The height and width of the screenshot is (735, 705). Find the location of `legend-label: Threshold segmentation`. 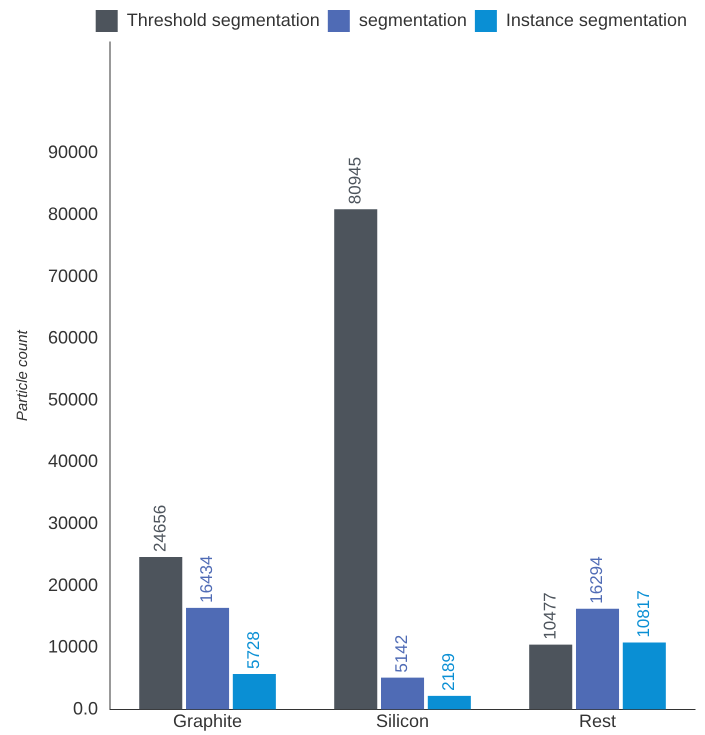

legend-label: Threshold segmentation is located at coordinates (223, 20).